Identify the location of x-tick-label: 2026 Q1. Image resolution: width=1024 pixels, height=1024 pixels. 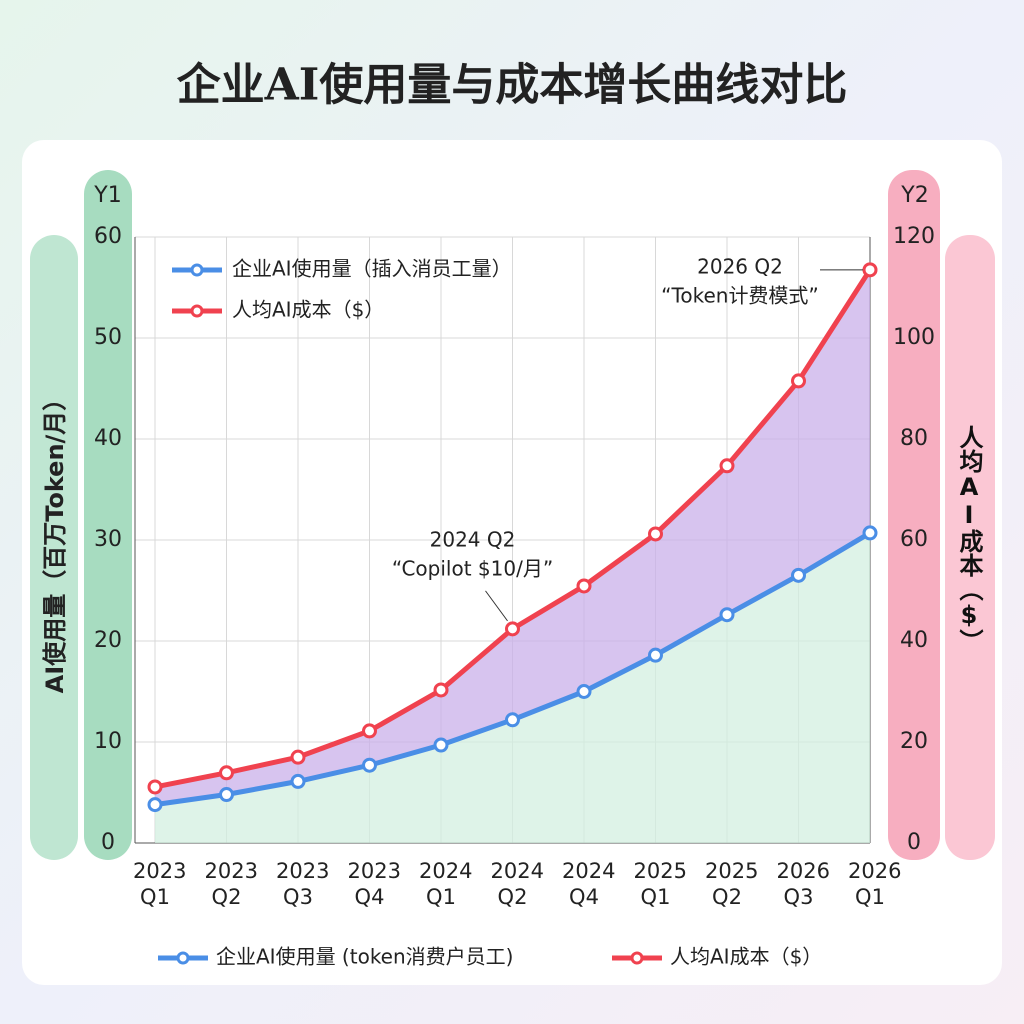
(875, 884).